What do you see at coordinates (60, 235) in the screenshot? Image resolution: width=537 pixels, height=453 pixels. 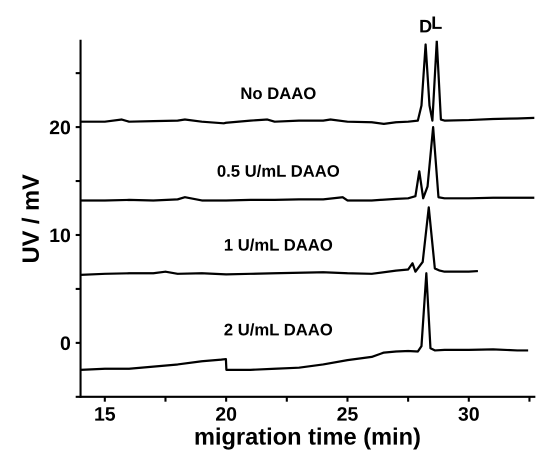 I see `y-tick-label: 10` at bounding box center [60, 235].